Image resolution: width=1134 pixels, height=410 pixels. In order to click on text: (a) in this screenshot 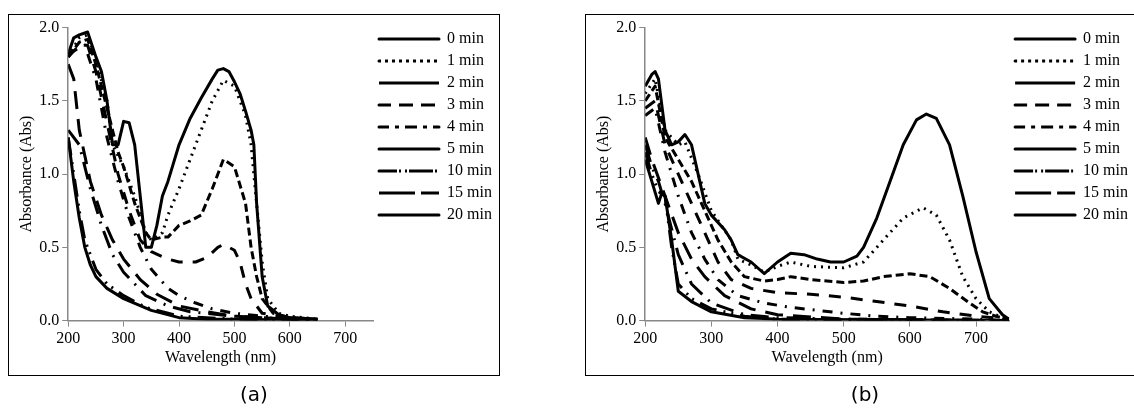, I will do `click(254, 394)`.